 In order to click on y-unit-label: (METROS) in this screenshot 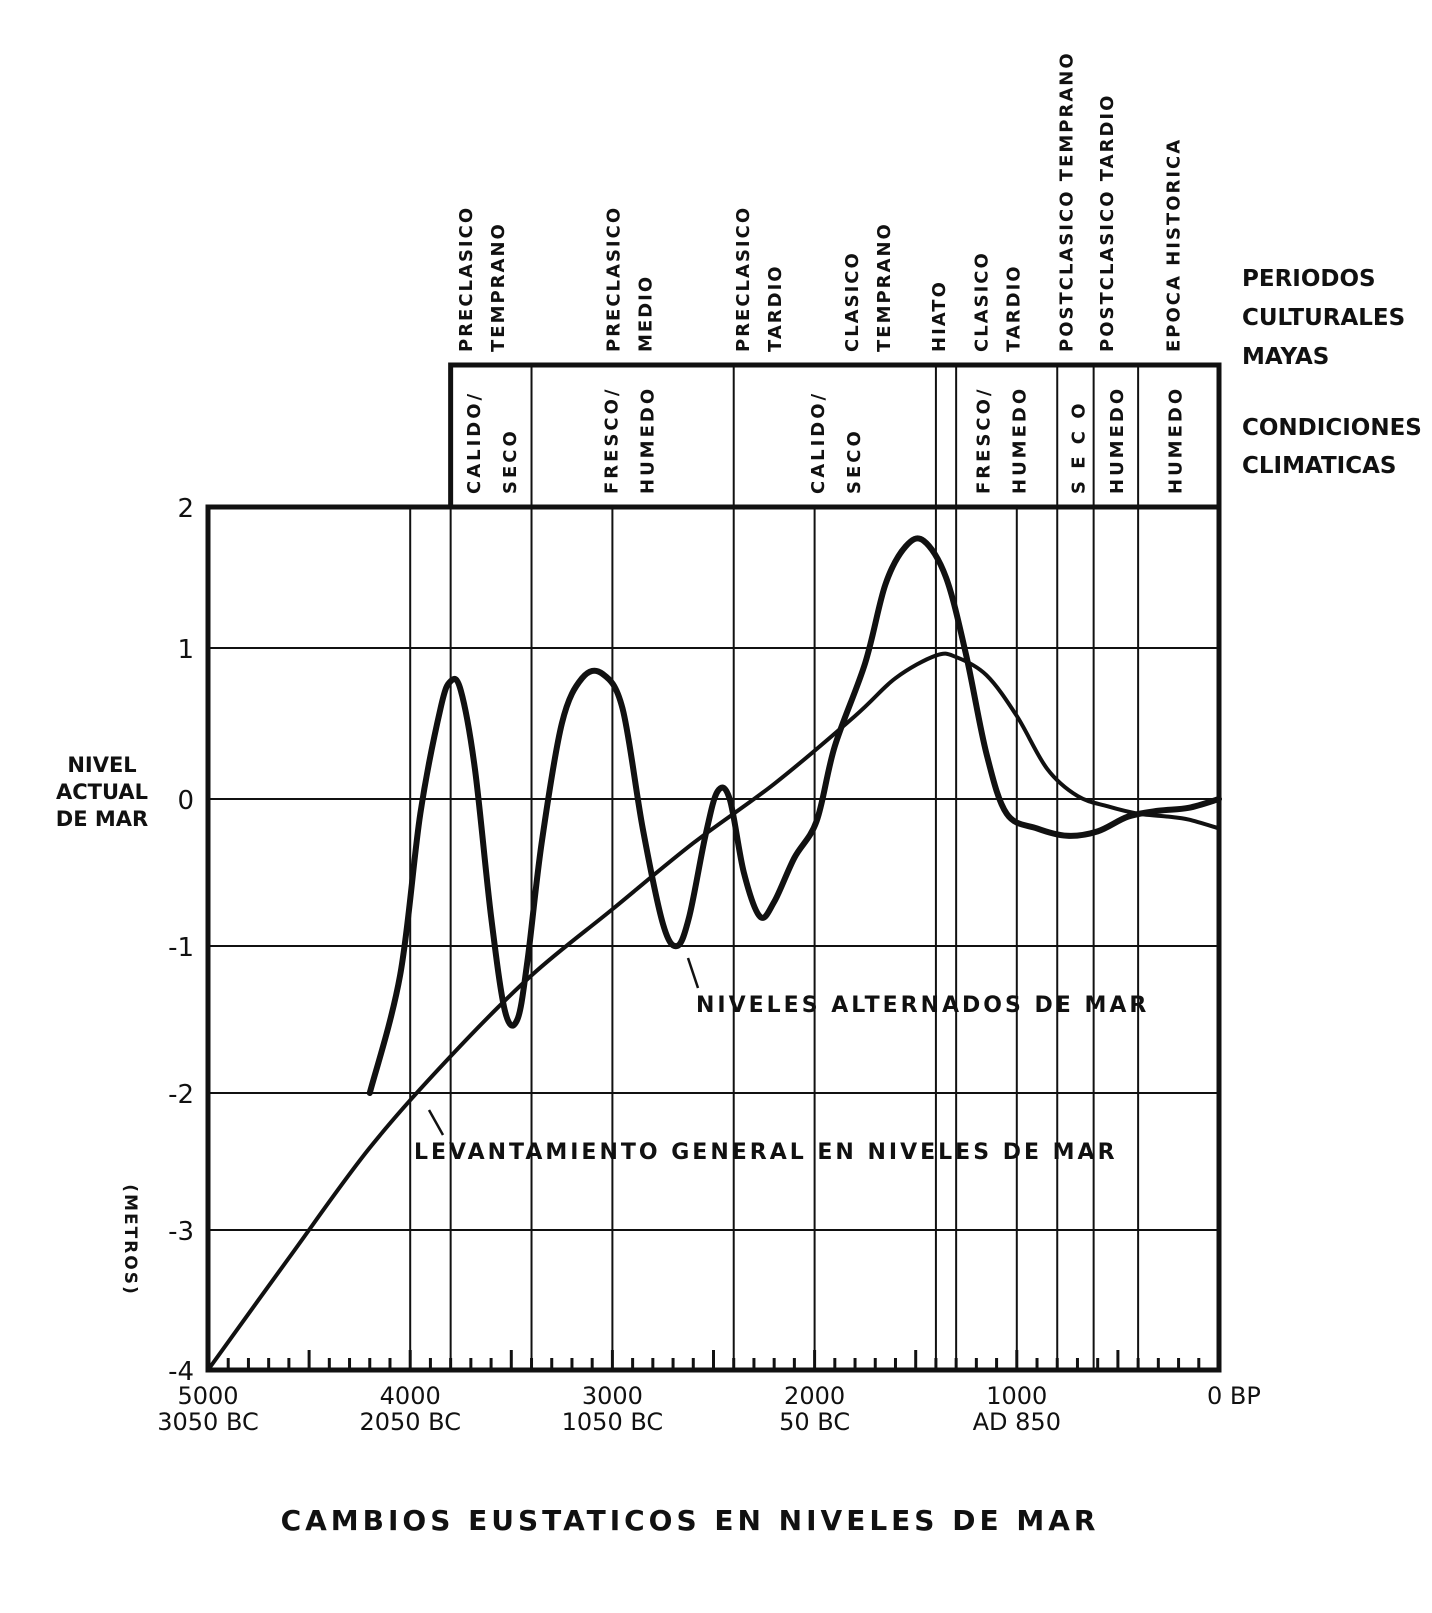, I will do `click(130, 1239)`.